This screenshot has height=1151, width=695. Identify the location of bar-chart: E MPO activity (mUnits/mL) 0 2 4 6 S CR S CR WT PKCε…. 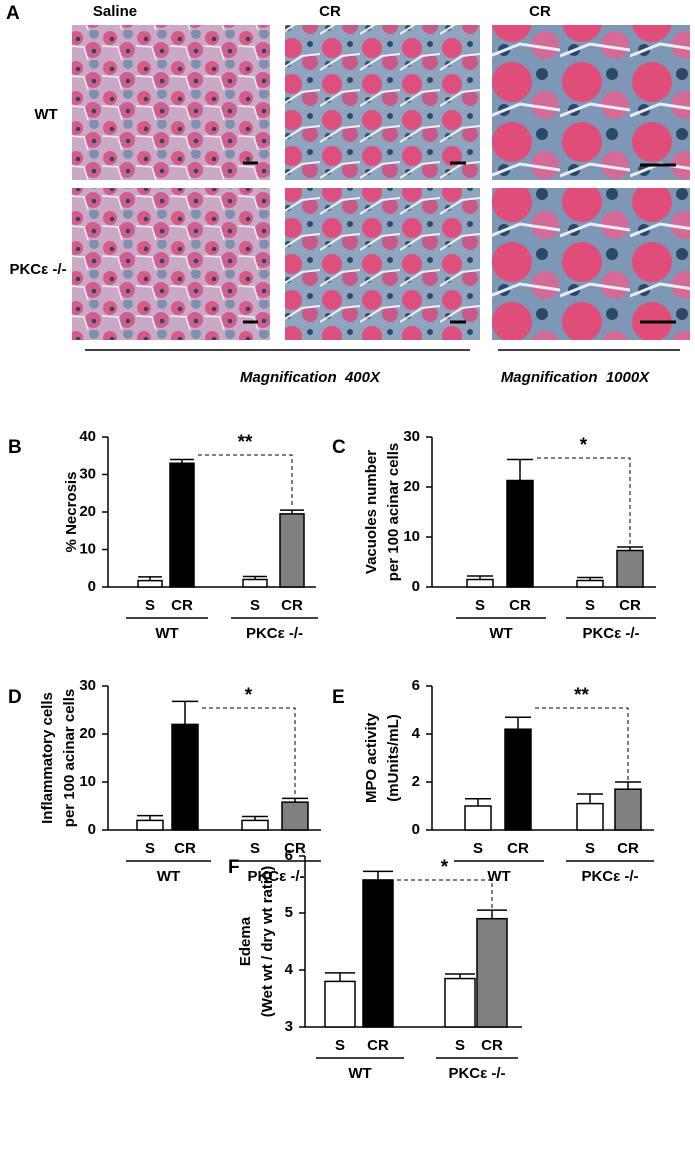
(493, 781).